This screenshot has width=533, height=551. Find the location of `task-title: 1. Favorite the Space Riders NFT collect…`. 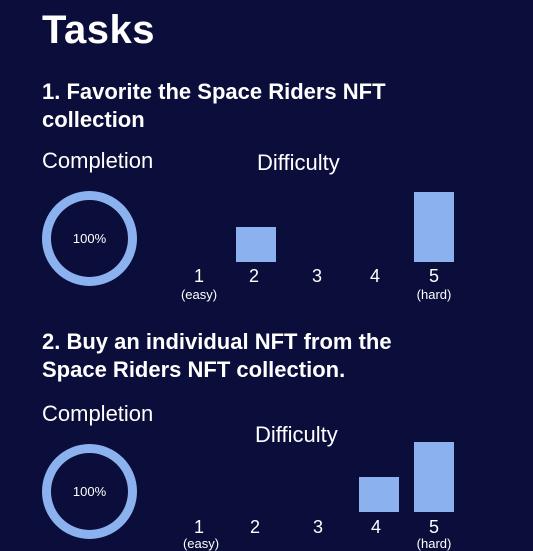

task-title: 1. Favorite the Space Riders NFT collect… is located at coordinates (214, 105).